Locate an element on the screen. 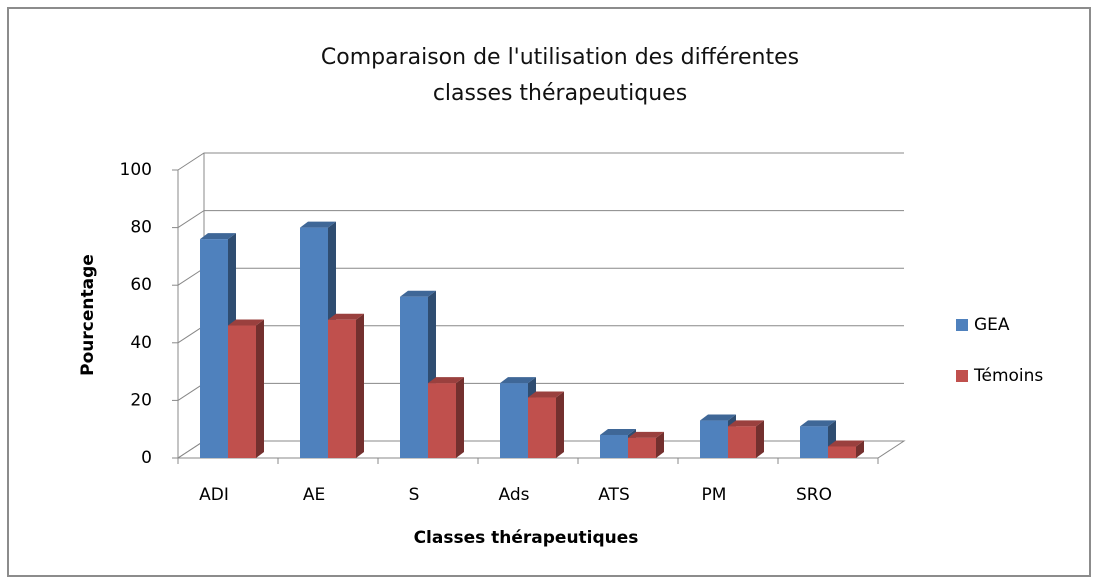 The width and height of the screenshot is (1098, 584). x-tick-label: AE is located at coordinates (314, 495).